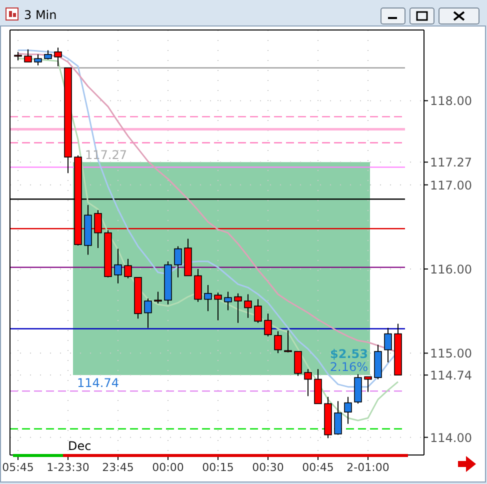 This screenshot has width=487, height=484. Describe the element at coordinates (268, 467) in the screenshot. I see `x-tick-label: 00:30` at that location.